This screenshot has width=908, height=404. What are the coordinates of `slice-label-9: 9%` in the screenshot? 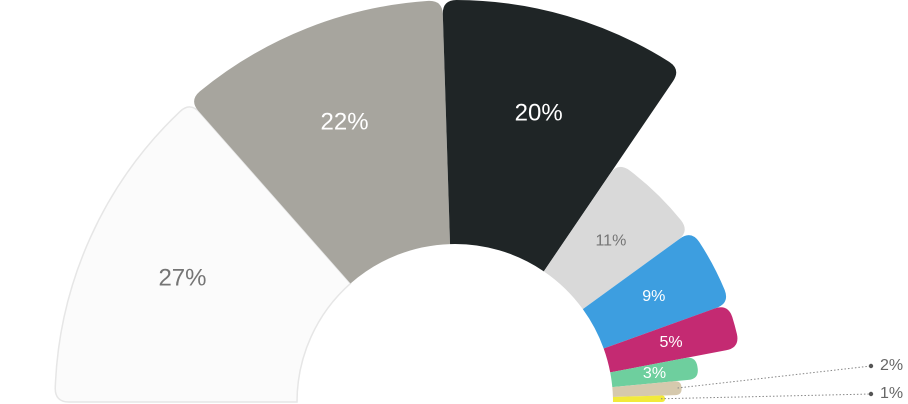 It's located at (653, 296).